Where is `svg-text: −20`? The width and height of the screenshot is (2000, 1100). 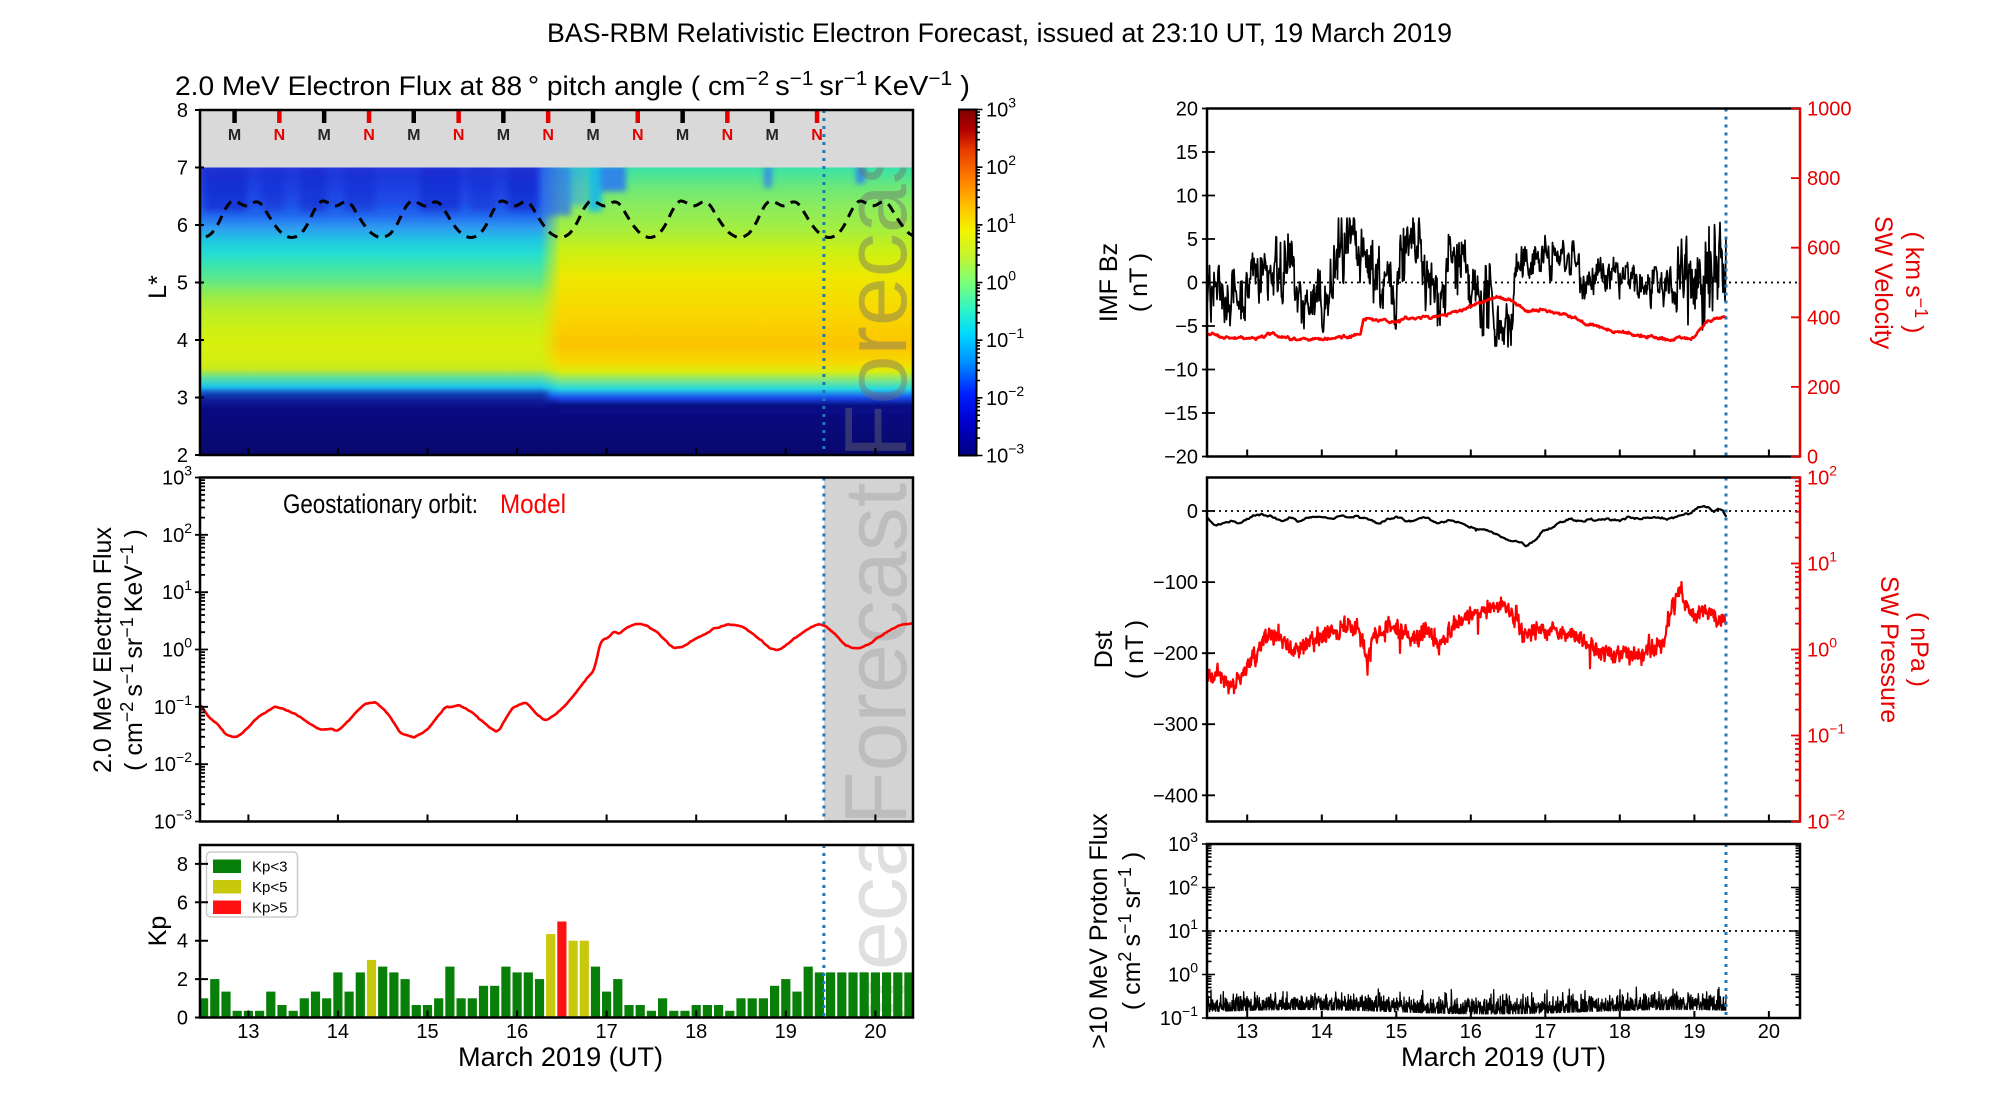
svg-text: −20 is located at coordinates (1181, 458).